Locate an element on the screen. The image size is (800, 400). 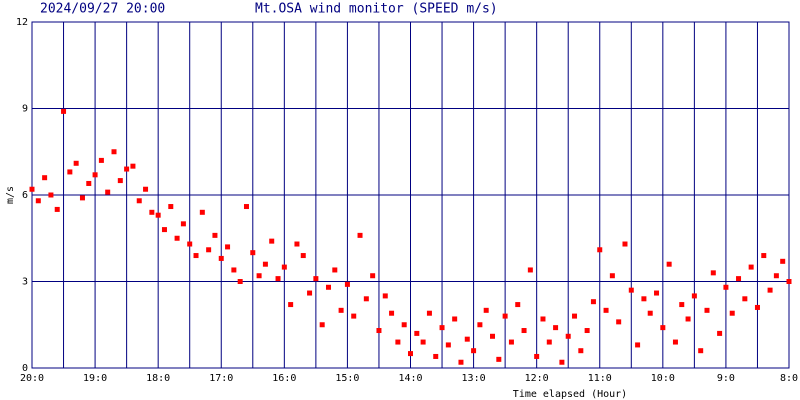
x-tick-label: 14:0 is located at coordinates (410, 378).